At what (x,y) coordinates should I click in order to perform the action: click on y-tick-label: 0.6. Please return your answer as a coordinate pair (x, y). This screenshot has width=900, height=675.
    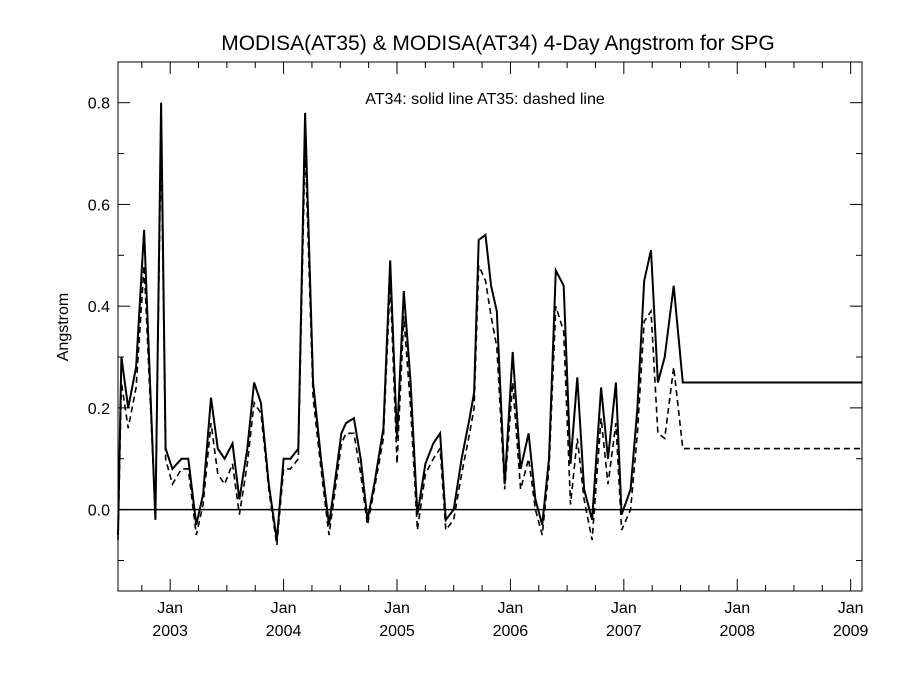
    Looking at the image, I should click on (99, 205).